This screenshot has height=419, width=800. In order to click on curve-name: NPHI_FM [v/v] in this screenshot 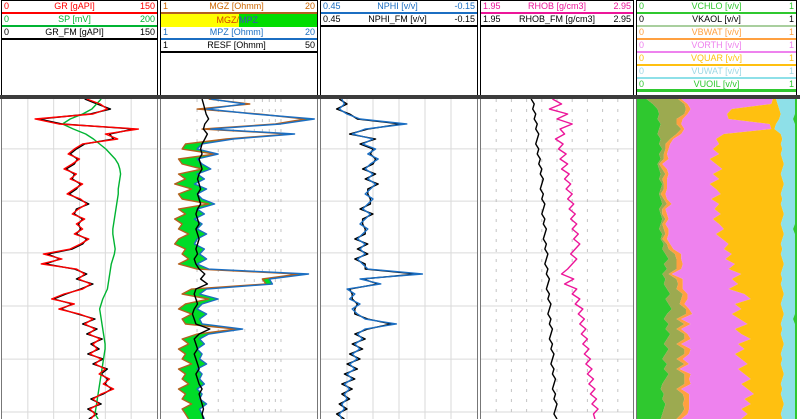, I will do `click(397, 19)`.